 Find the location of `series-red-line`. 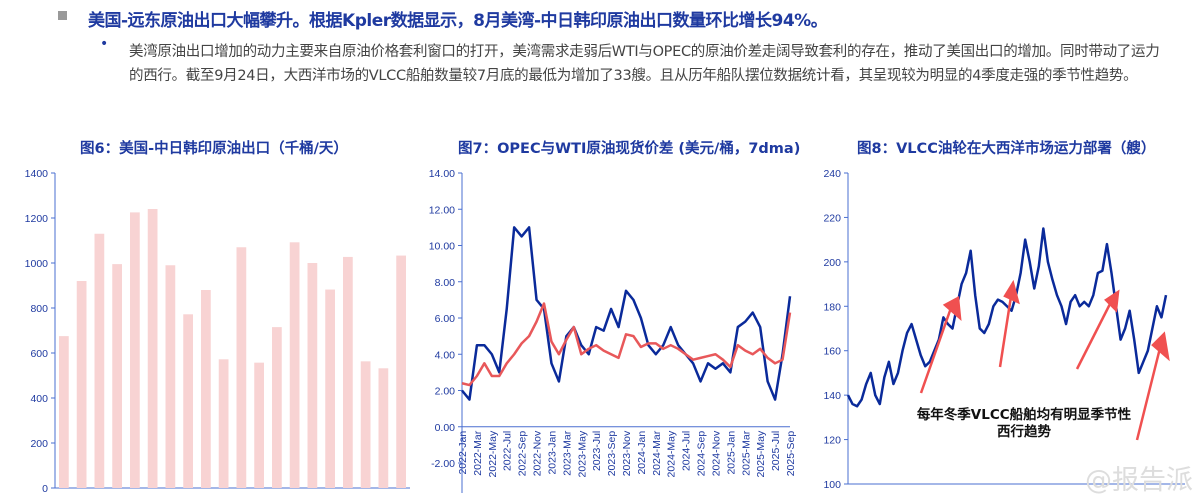

series-red-line is located at coordinates (626, 344).